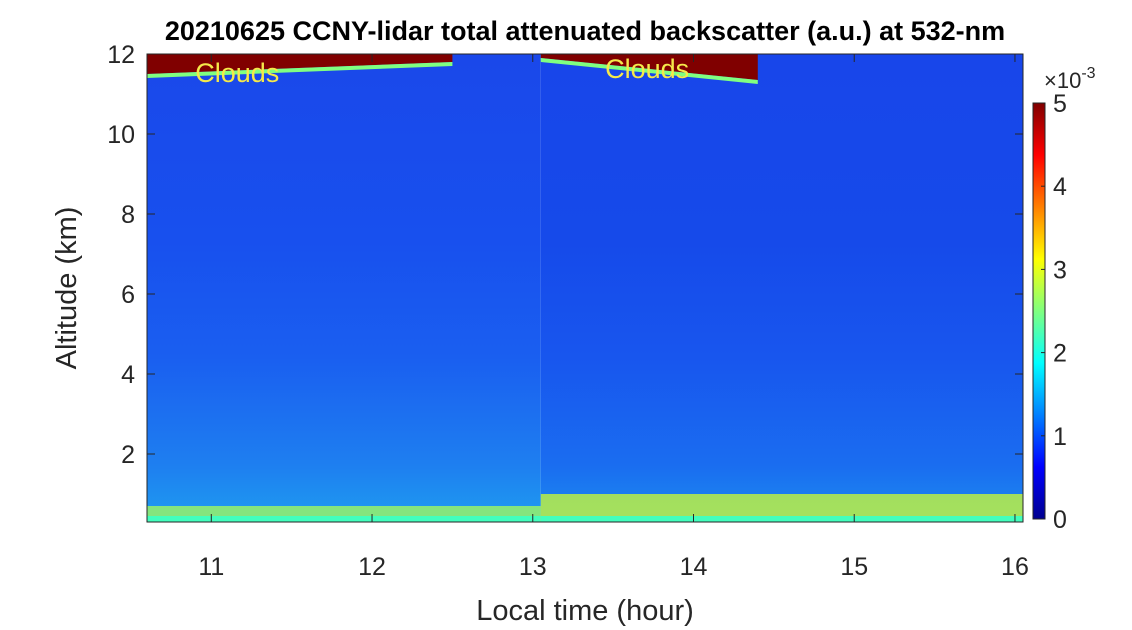 This screenshot has width=1132, height=630. Describe the element at coordinates (1054, 312) in the screenshot. I see `colorbar-ticks: 0 1 2 3 4 5` at that location.